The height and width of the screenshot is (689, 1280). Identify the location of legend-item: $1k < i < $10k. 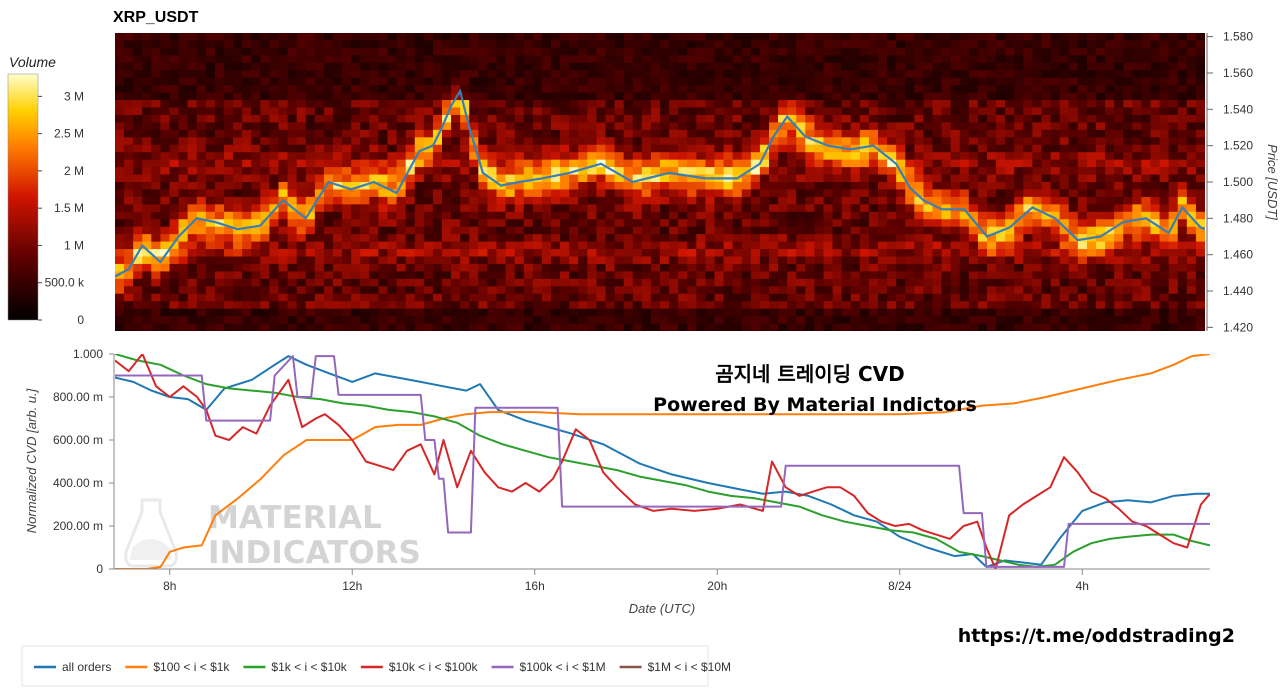
(295, 667).